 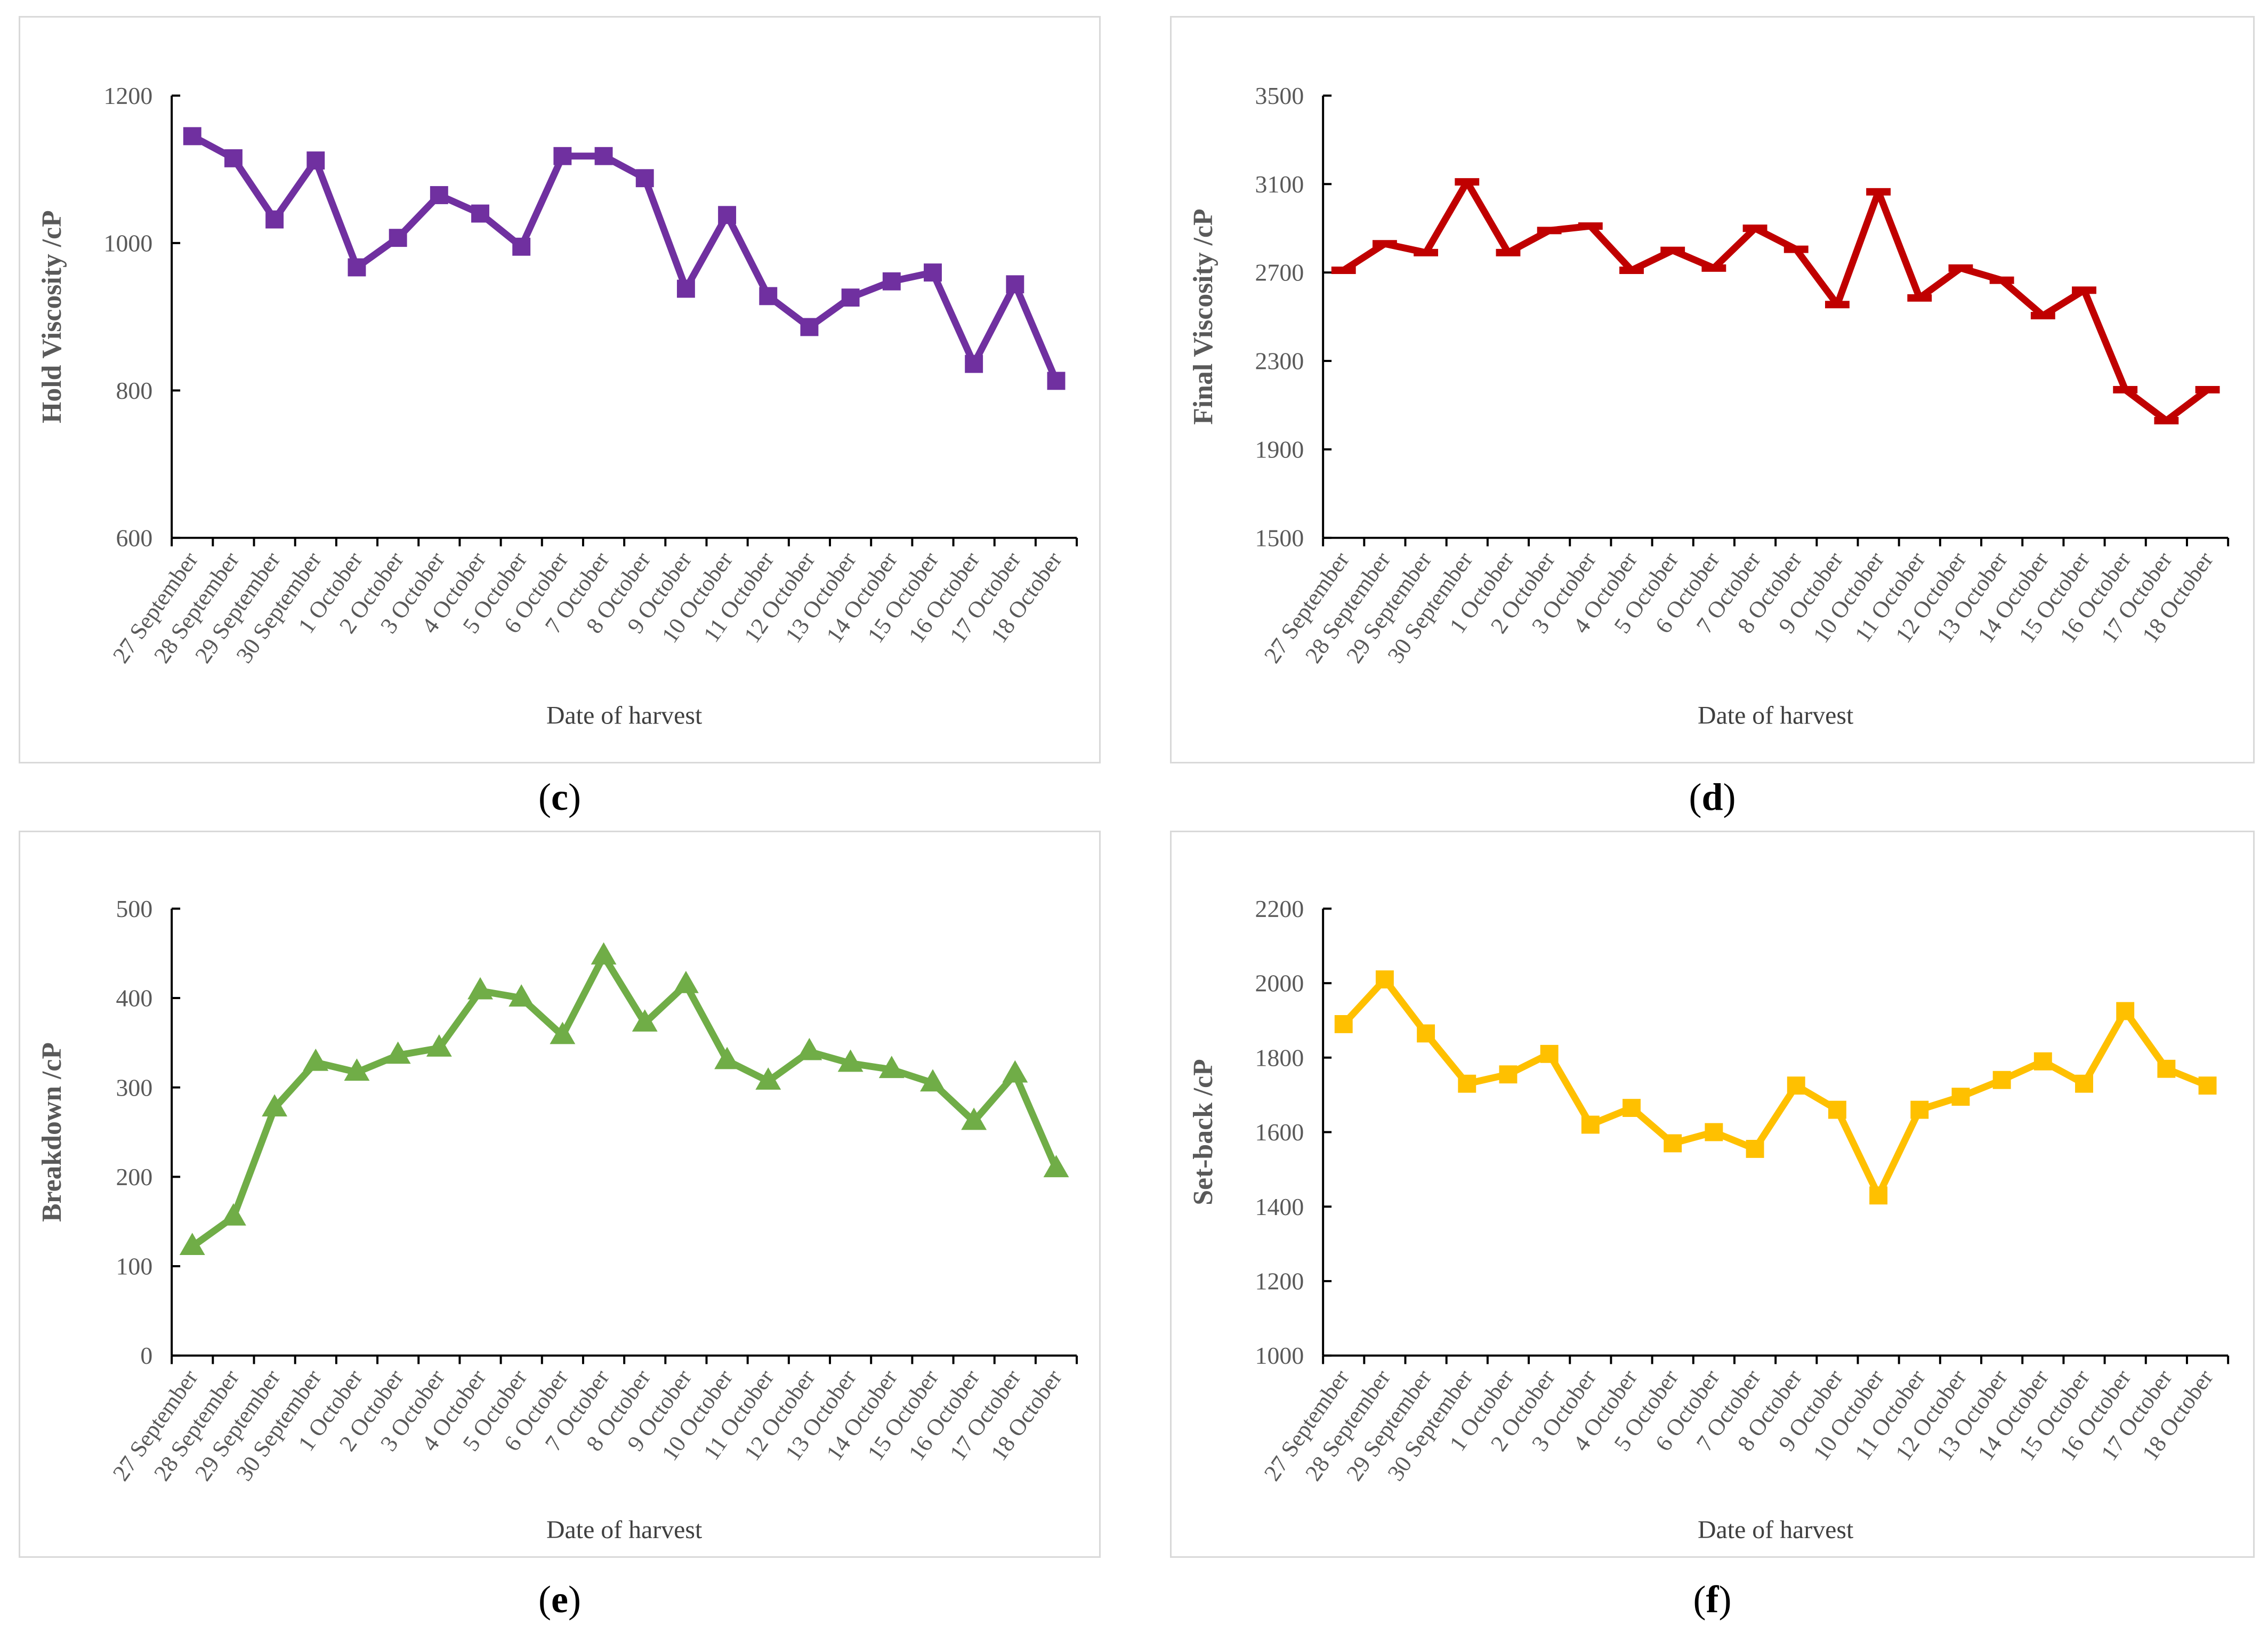 What do you see at coordinates (1203, 1132) in the screenshot?
I see `y-axis-title: Set-back /cP` at bounding box center [1203, 1132].